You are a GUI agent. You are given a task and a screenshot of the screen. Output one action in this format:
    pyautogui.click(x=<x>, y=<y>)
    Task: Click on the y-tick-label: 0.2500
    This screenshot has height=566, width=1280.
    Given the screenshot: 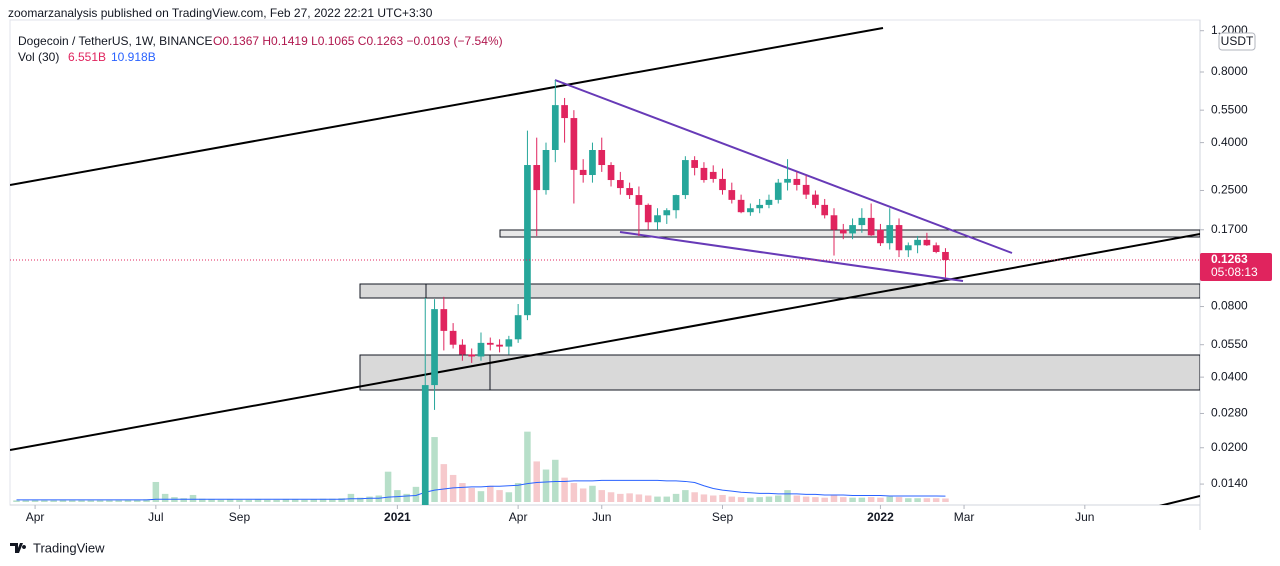 What is the action you would take?
    pyautogui.click(x=1229, y=190)
    